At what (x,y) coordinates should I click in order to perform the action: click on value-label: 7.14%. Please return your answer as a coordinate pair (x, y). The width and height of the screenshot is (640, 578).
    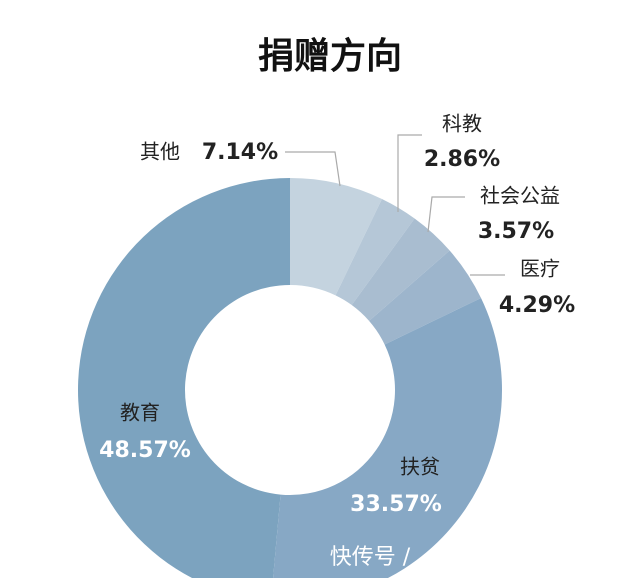
    Looking at the image, I should click on (240, 152).